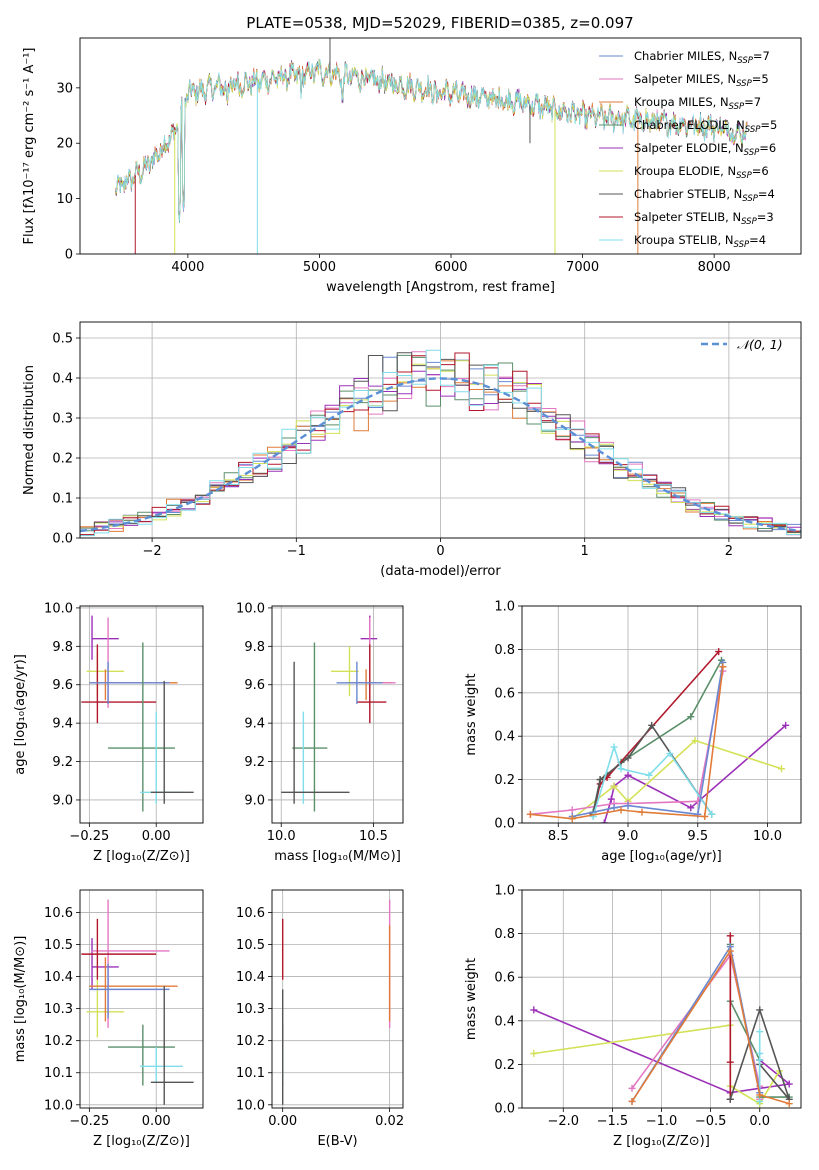  I want to click on y-tick-label: 9.6, so click(62, 685).